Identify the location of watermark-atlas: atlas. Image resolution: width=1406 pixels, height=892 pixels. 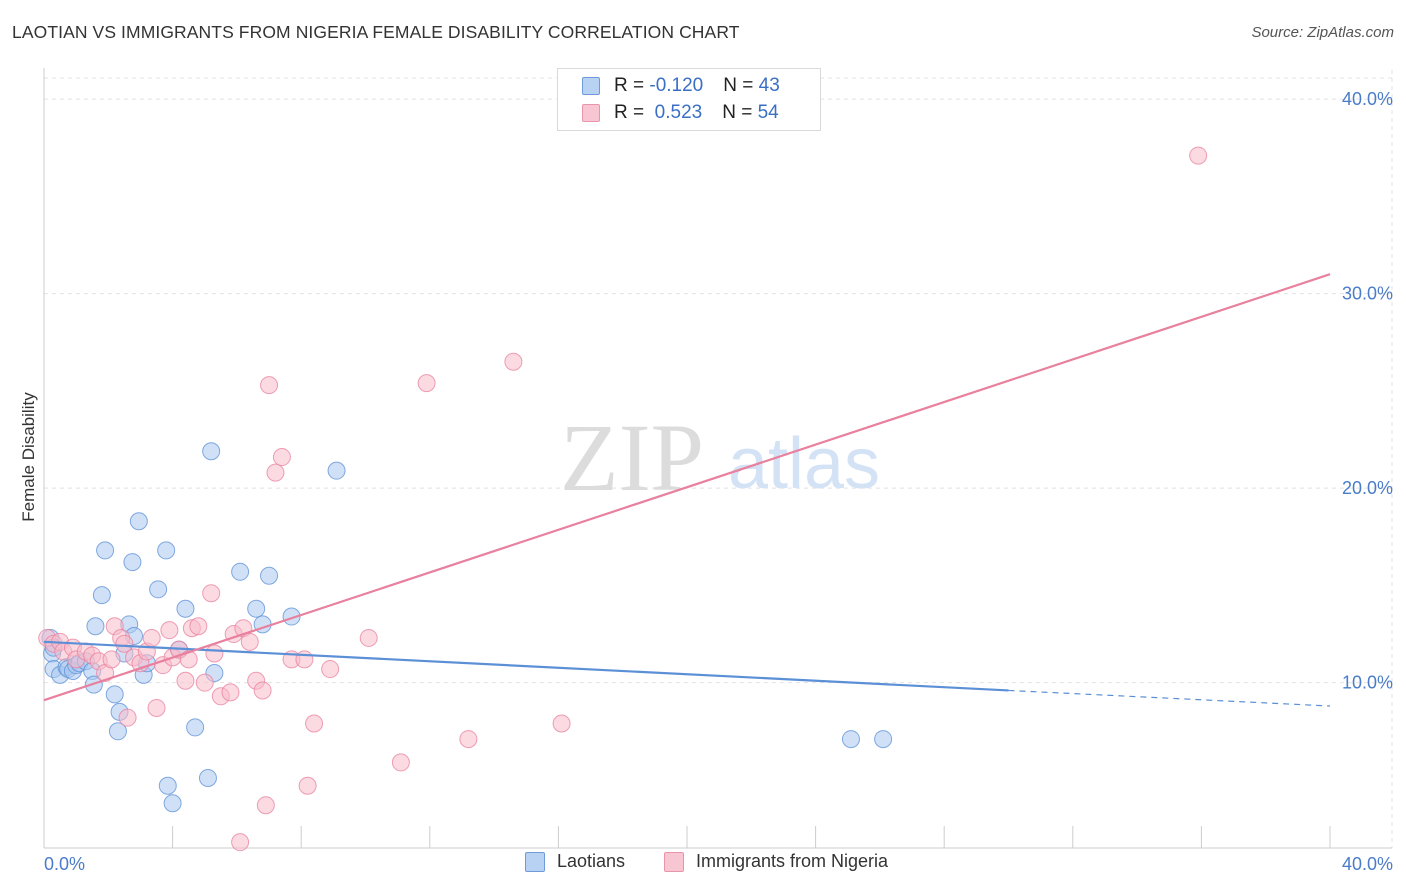
(804, 464).